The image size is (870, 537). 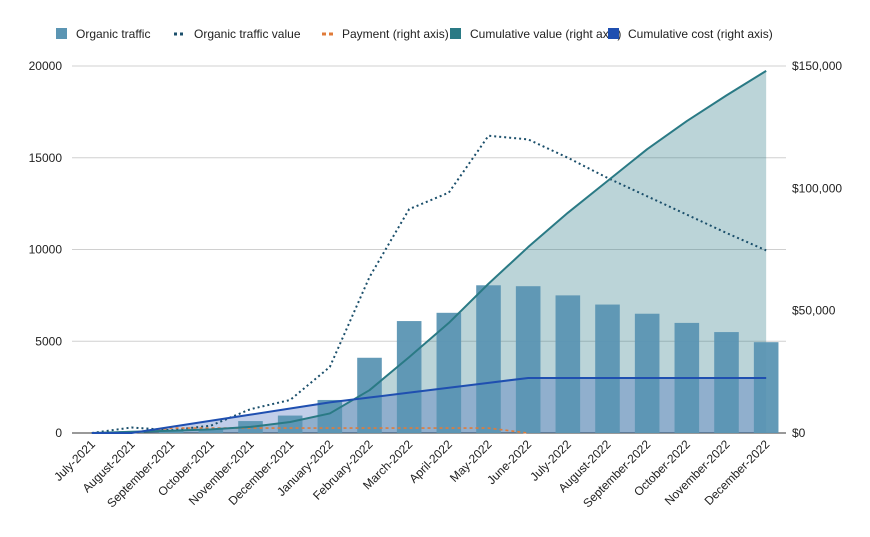 What do you see at coordinates (545, 34) in the screenshot?
I see `legend-label: Cumulative value (right axis)` at bounding box center [545, 34].